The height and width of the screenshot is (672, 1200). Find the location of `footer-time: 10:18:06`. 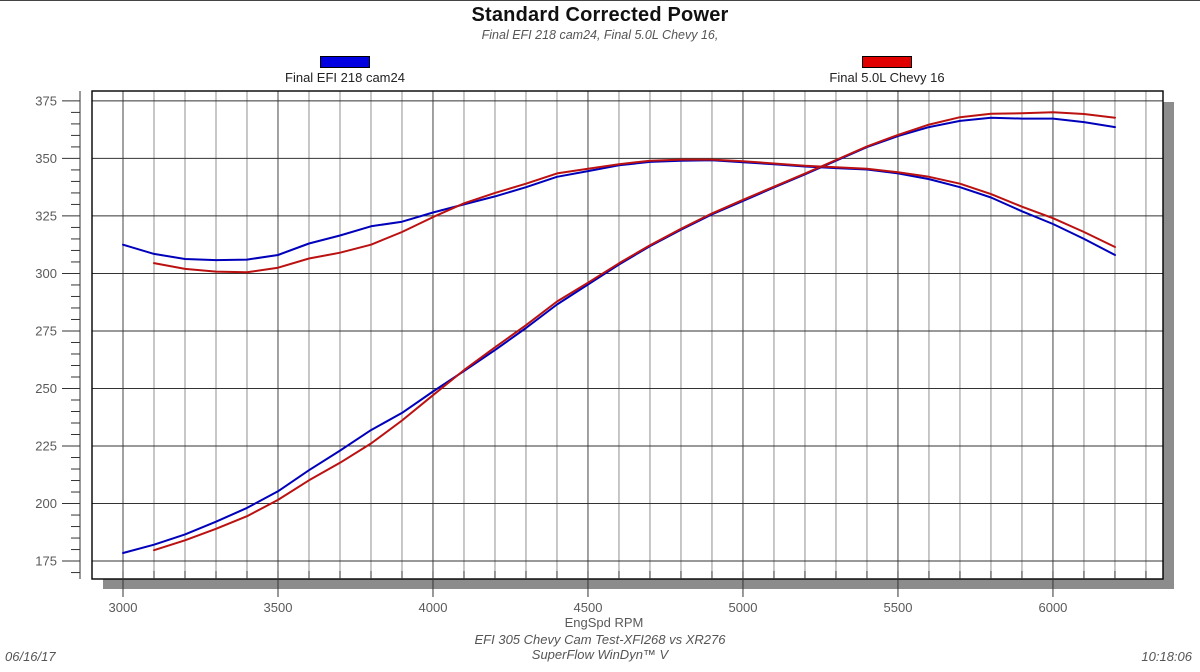

footer-time: 10:18:06 is located at coordinates (1166, 656).